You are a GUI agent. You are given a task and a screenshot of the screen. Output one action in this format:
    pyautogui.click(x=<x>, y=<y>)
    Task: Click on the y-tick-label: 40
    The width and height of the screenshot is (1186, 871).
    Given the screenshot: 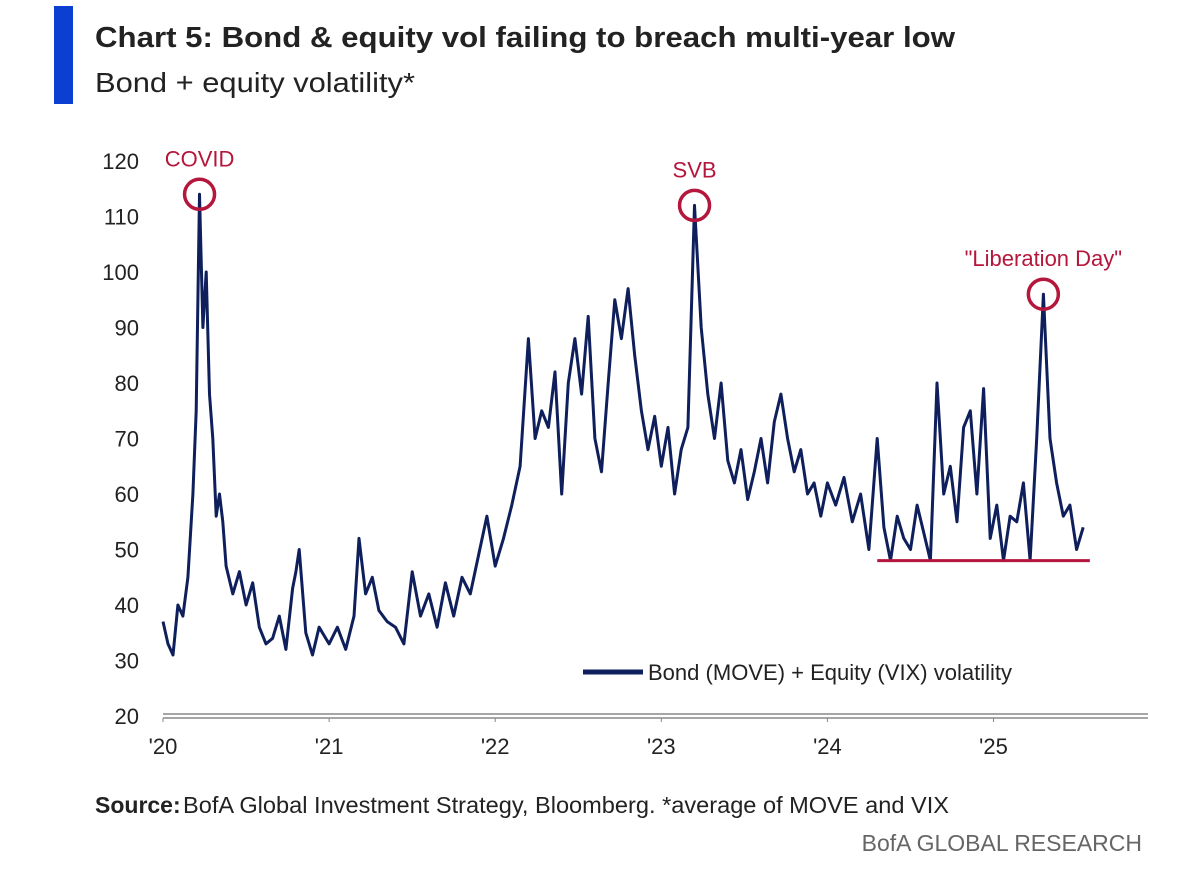 What is the action you would take?
    pyautogui.click(x=127, y=605)
    